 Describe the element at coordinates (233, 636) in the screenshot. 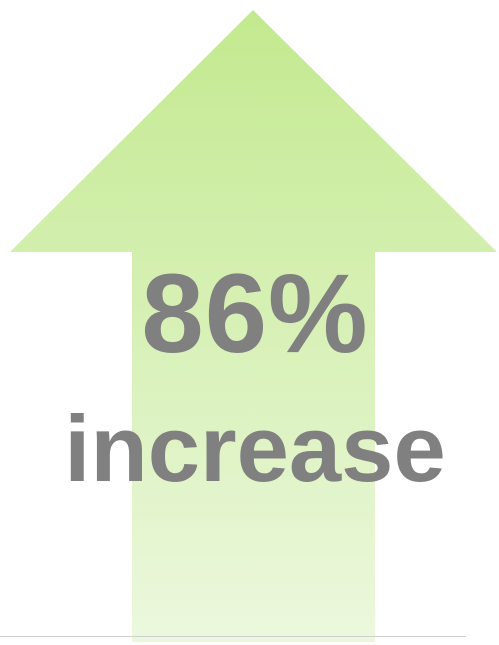

I see `baseline-divider` at that location.